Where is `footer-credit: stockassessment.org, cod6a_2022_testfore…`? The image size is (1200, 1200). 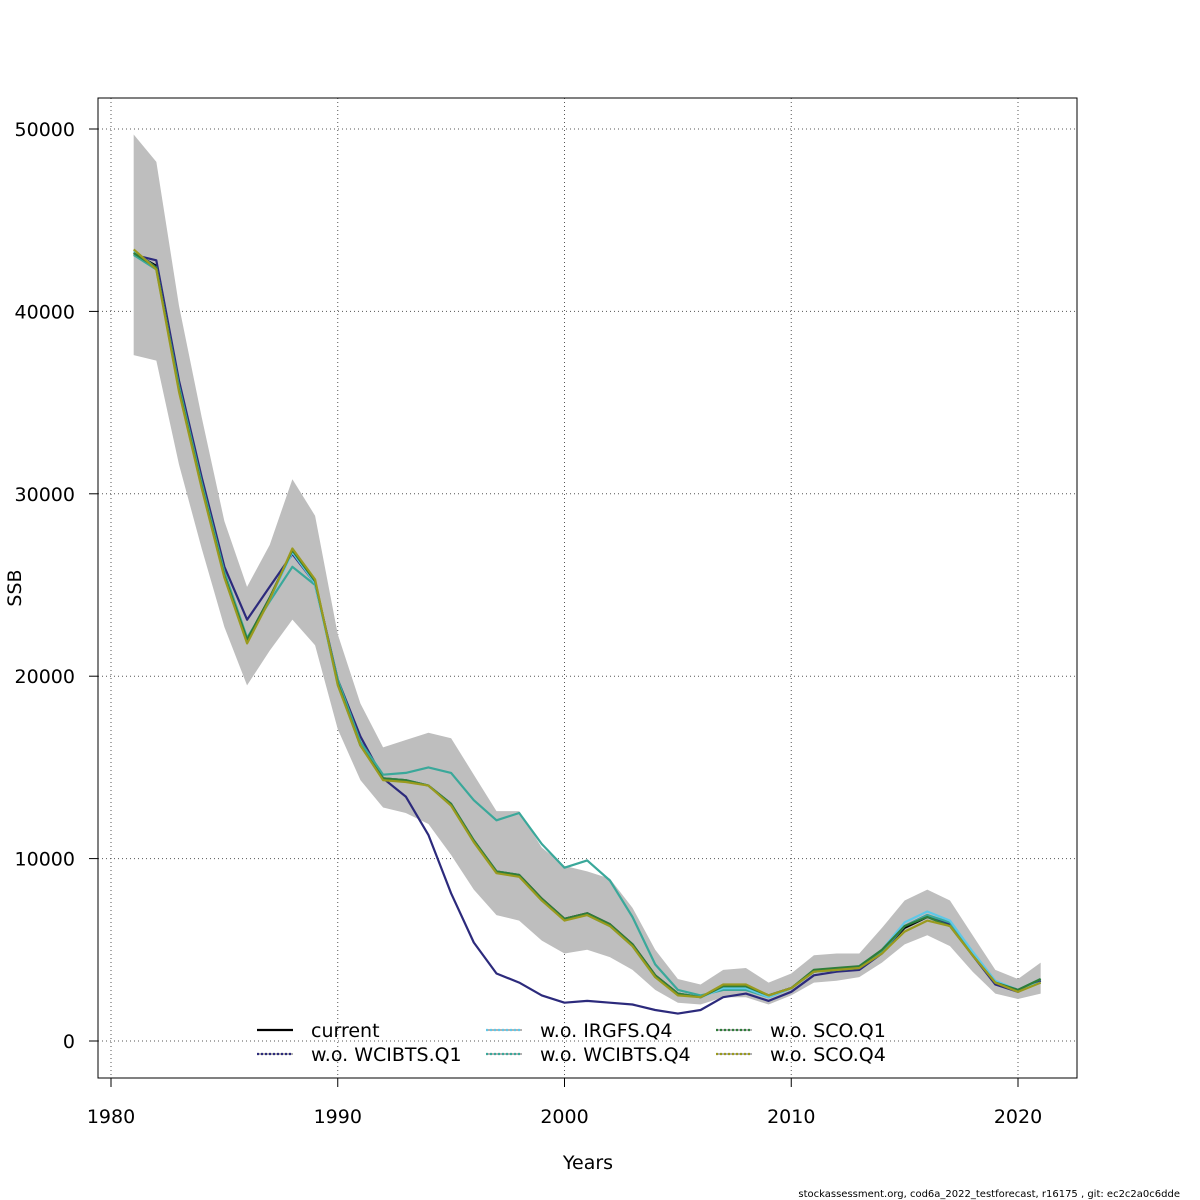
footer-credit: stockassessment.org, cod6a_2022_testfore… is located at coordinates (989, 1194).